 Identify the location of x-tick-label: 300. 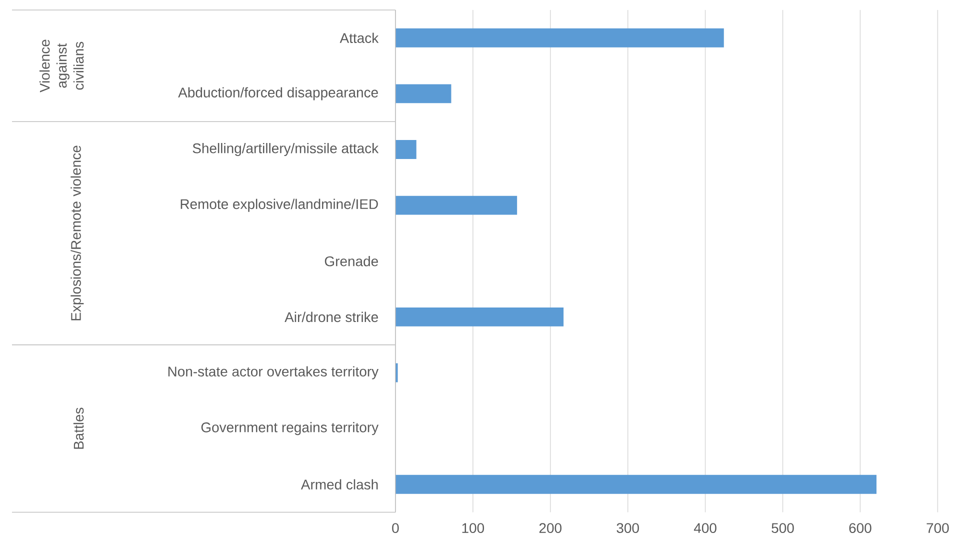
(627, 528).